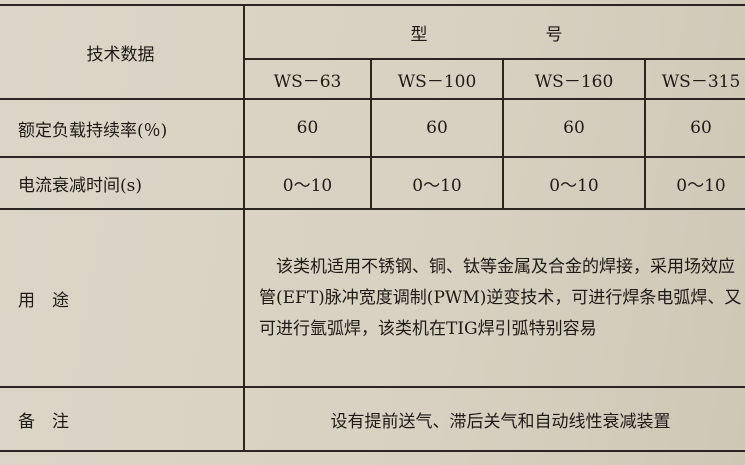  Describe the element at coordinates (122, 419) in the screenshot. I see `remarks-label: 备 注` at that location.